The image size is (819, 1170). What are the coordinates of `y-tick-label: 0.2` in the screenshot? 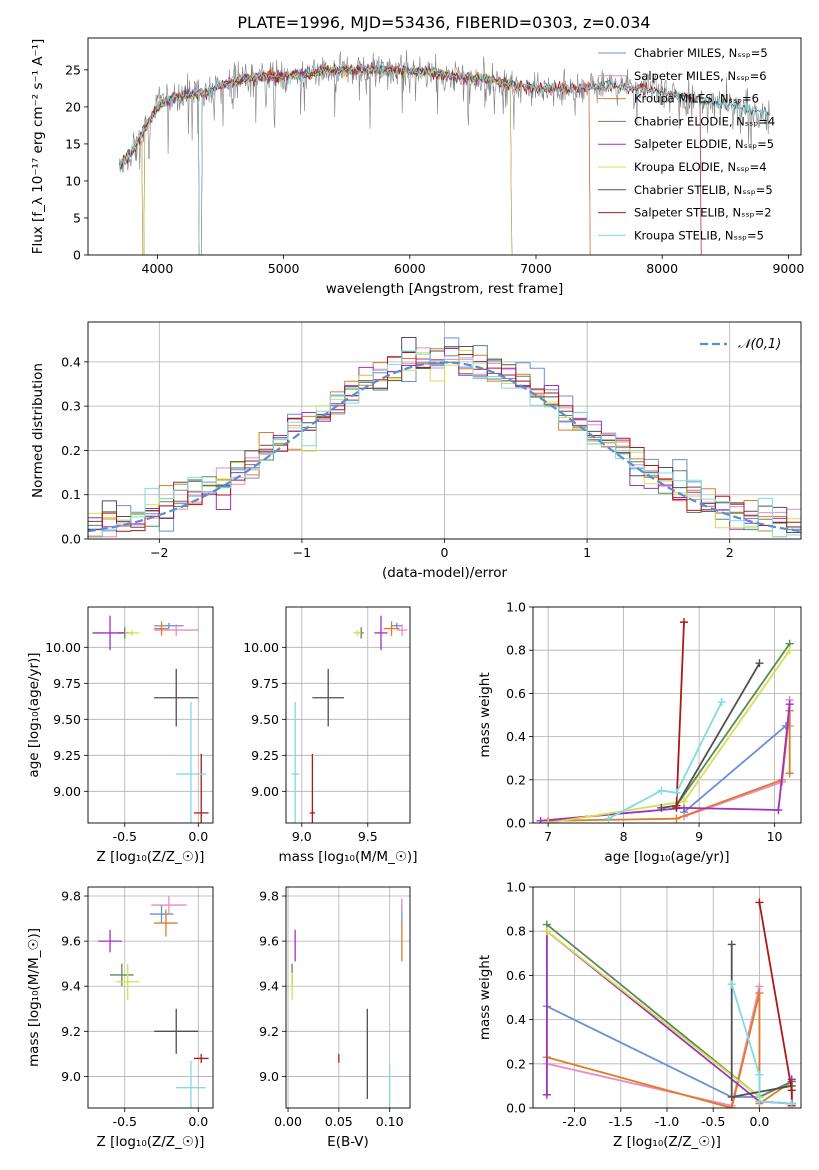 It's located at (516, 1063).